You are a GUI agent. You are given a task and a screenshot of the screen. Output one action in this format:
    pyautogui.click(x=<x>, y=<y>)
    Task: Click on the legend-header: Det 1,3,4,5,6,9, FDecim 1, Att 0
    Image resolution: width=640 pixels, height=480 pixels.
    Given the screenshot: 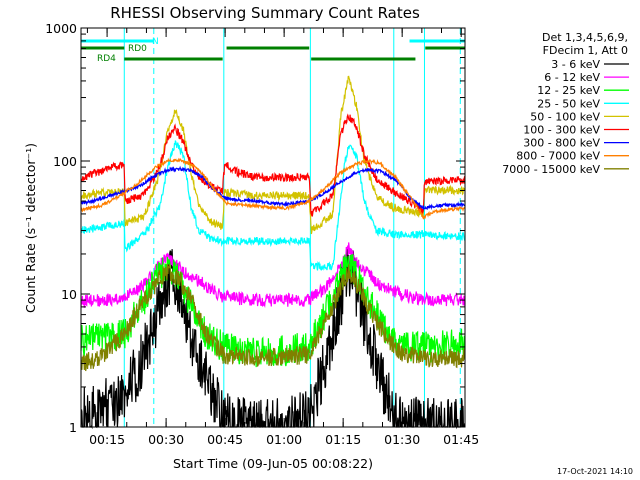 What is the action you would take?
    pyautogui.click(x=585, y=44)
    